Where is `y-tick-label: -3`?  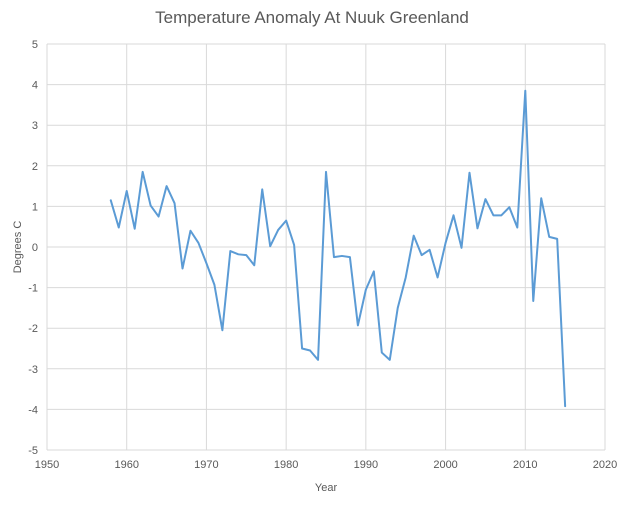 y-tick-label: -3 is located at coordinates (33, 370).